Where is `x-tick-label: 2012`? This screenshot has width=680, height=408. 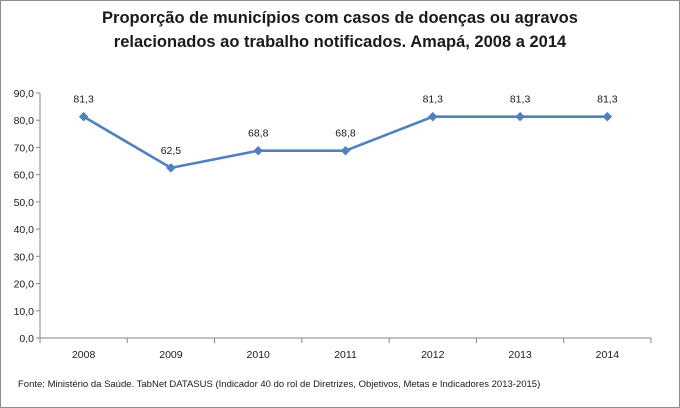 x-tick-label: 2012 is located at coordinates (433, 355).